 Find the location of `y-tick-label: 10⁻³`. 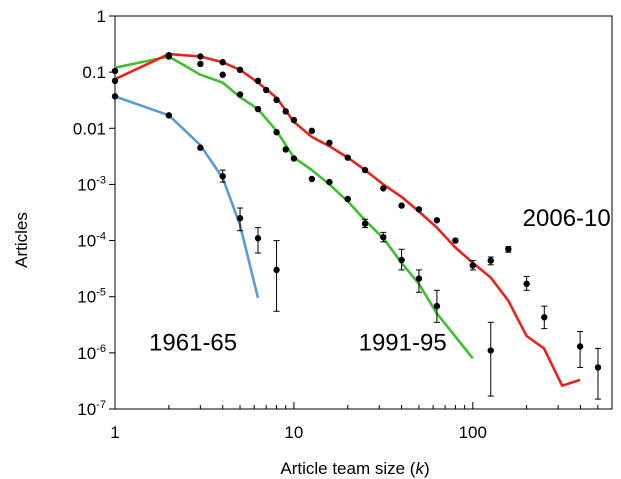

y-tick-label: 10⁻³ is located at coordinates (91, 184).